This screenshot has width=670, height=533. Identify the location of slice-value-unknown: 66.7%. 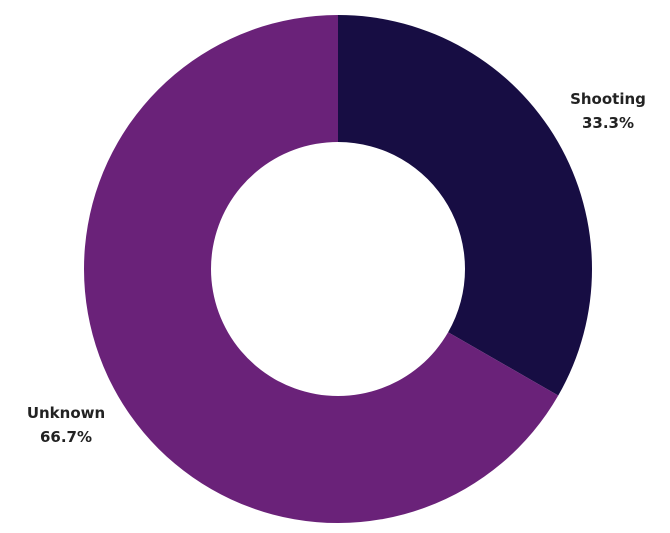
(66, 437).